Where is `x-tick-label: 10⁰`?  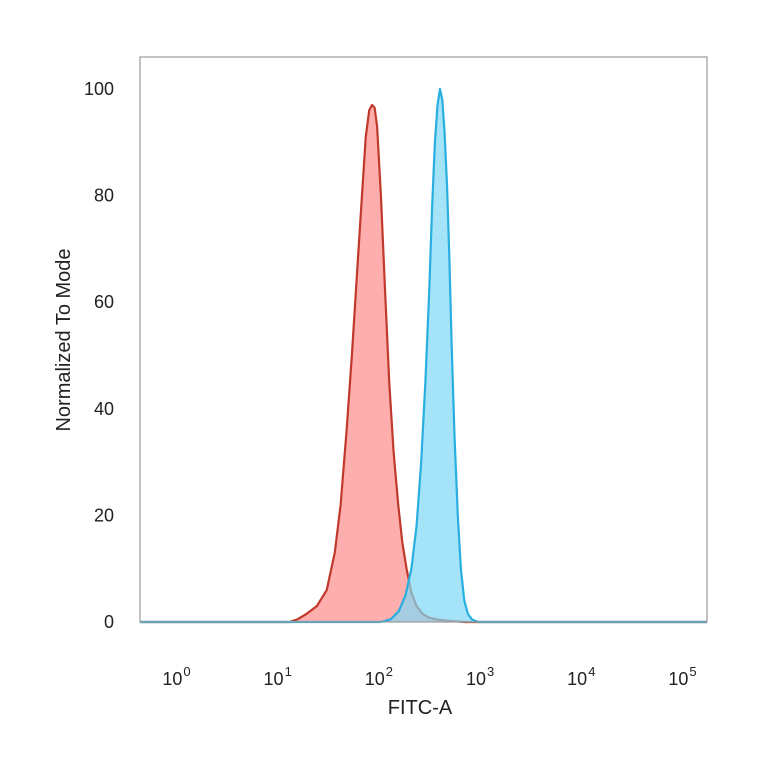 x-tick-label: 10⁰ is located at coordinates (176, 676).